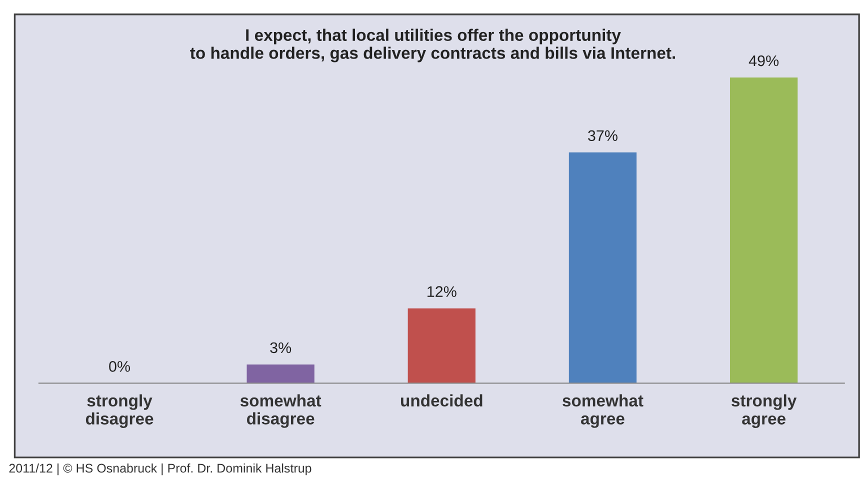 The height and width of the screenshot is (479, 866). What do you see at coordinates (441, 400) in the screenshot?
I see `x-tick-label: undecided` at bounding box center [441, 400].